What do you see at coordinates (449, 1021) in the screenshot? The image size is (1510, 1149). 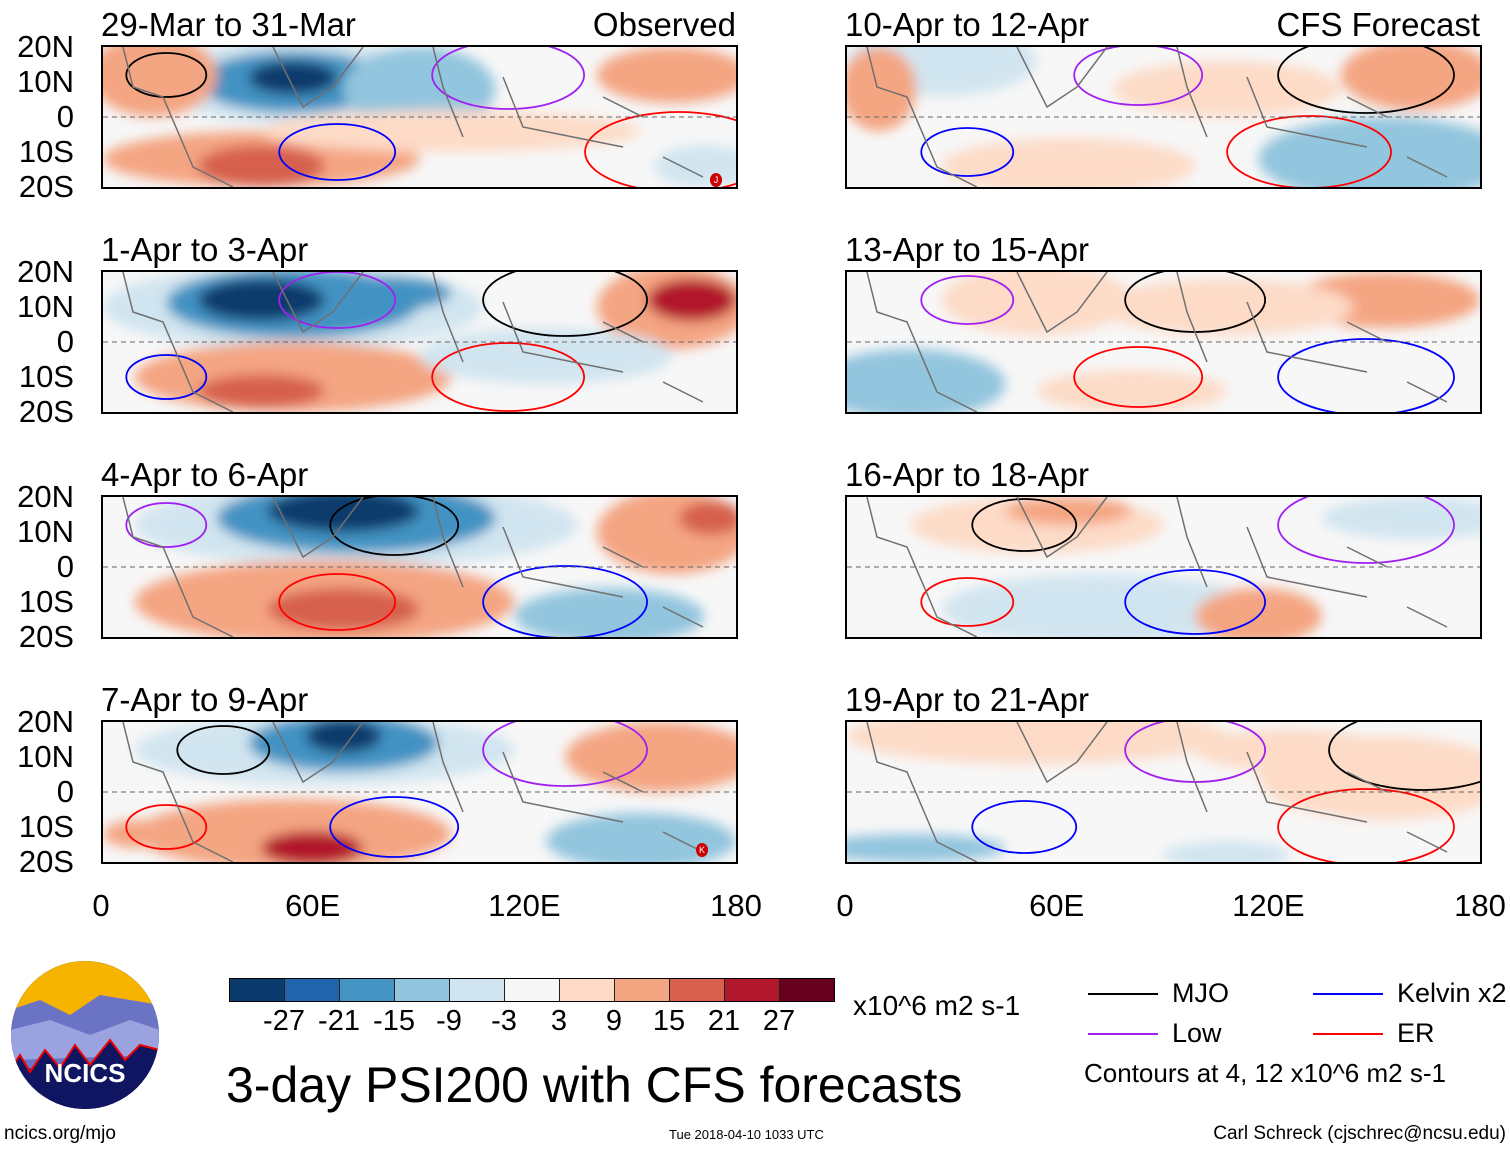 I see `colorbar-label: -9` at bounding box center [449, 1021].